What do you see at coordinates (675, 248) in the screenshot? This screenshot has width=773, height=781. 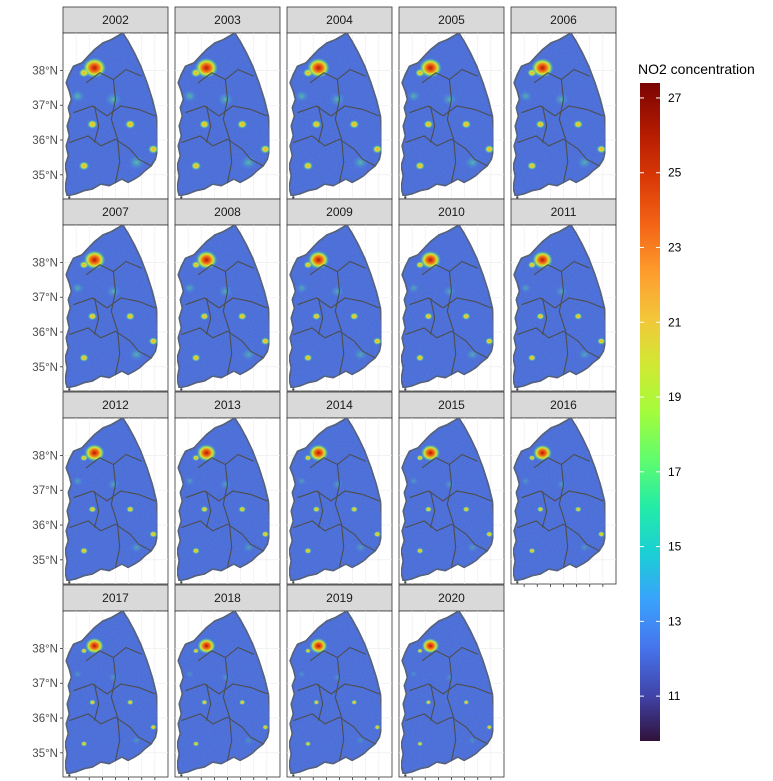 I see `legend-tick-label: 23` at bounding box center [675, 248].